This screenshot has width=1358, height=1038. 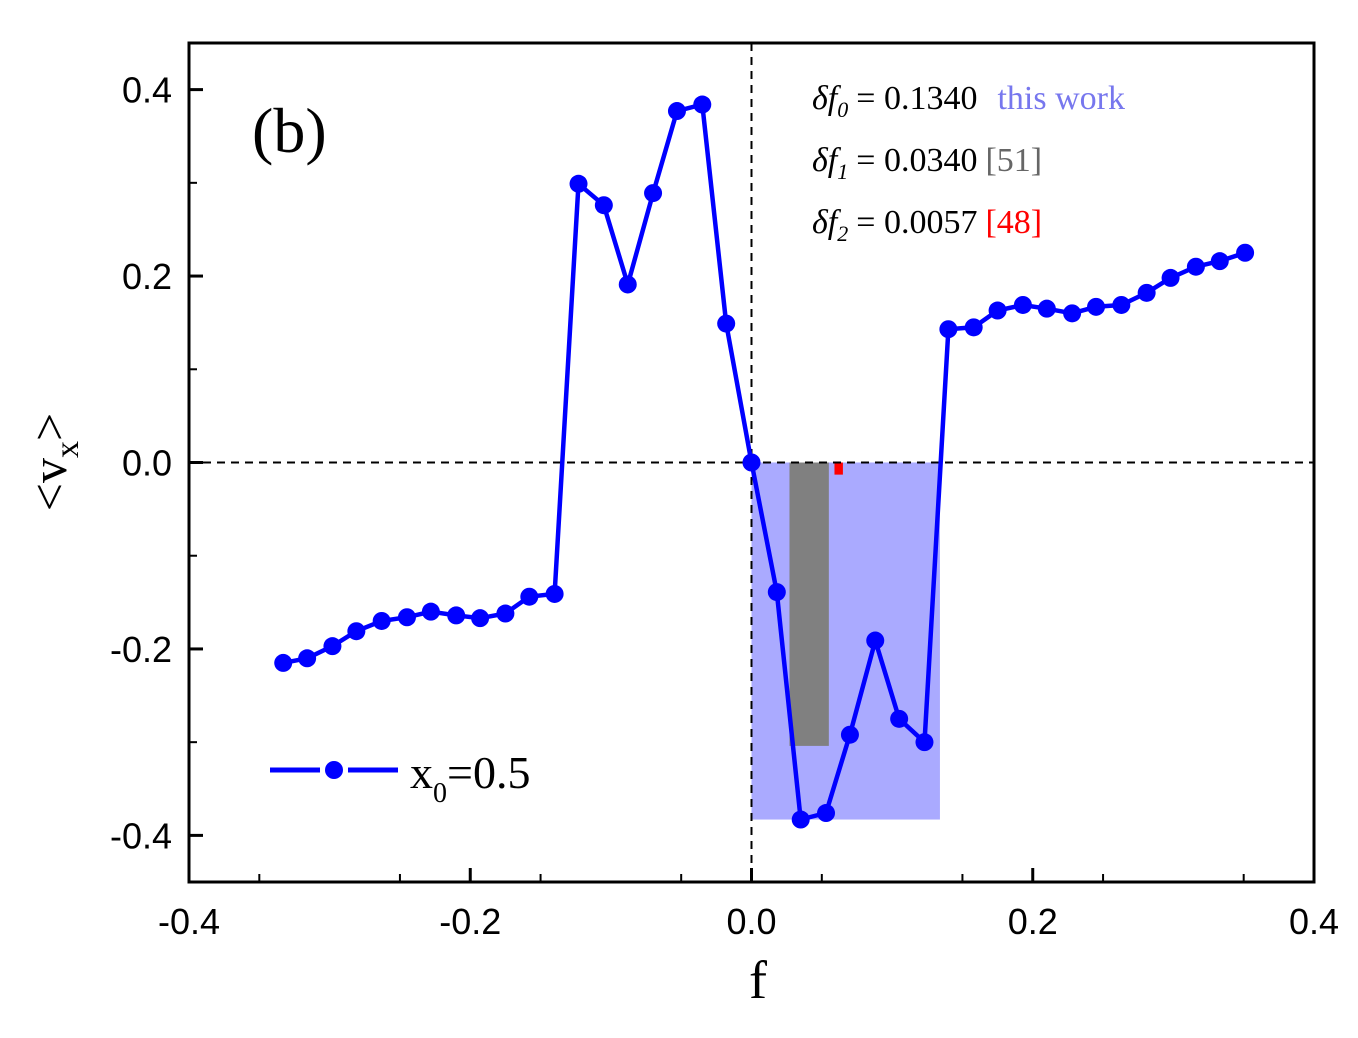 What do you see at coordinates (289, 130) in the screenshot?
I see `panel-label: (b)` at bounding box center [289, 130].